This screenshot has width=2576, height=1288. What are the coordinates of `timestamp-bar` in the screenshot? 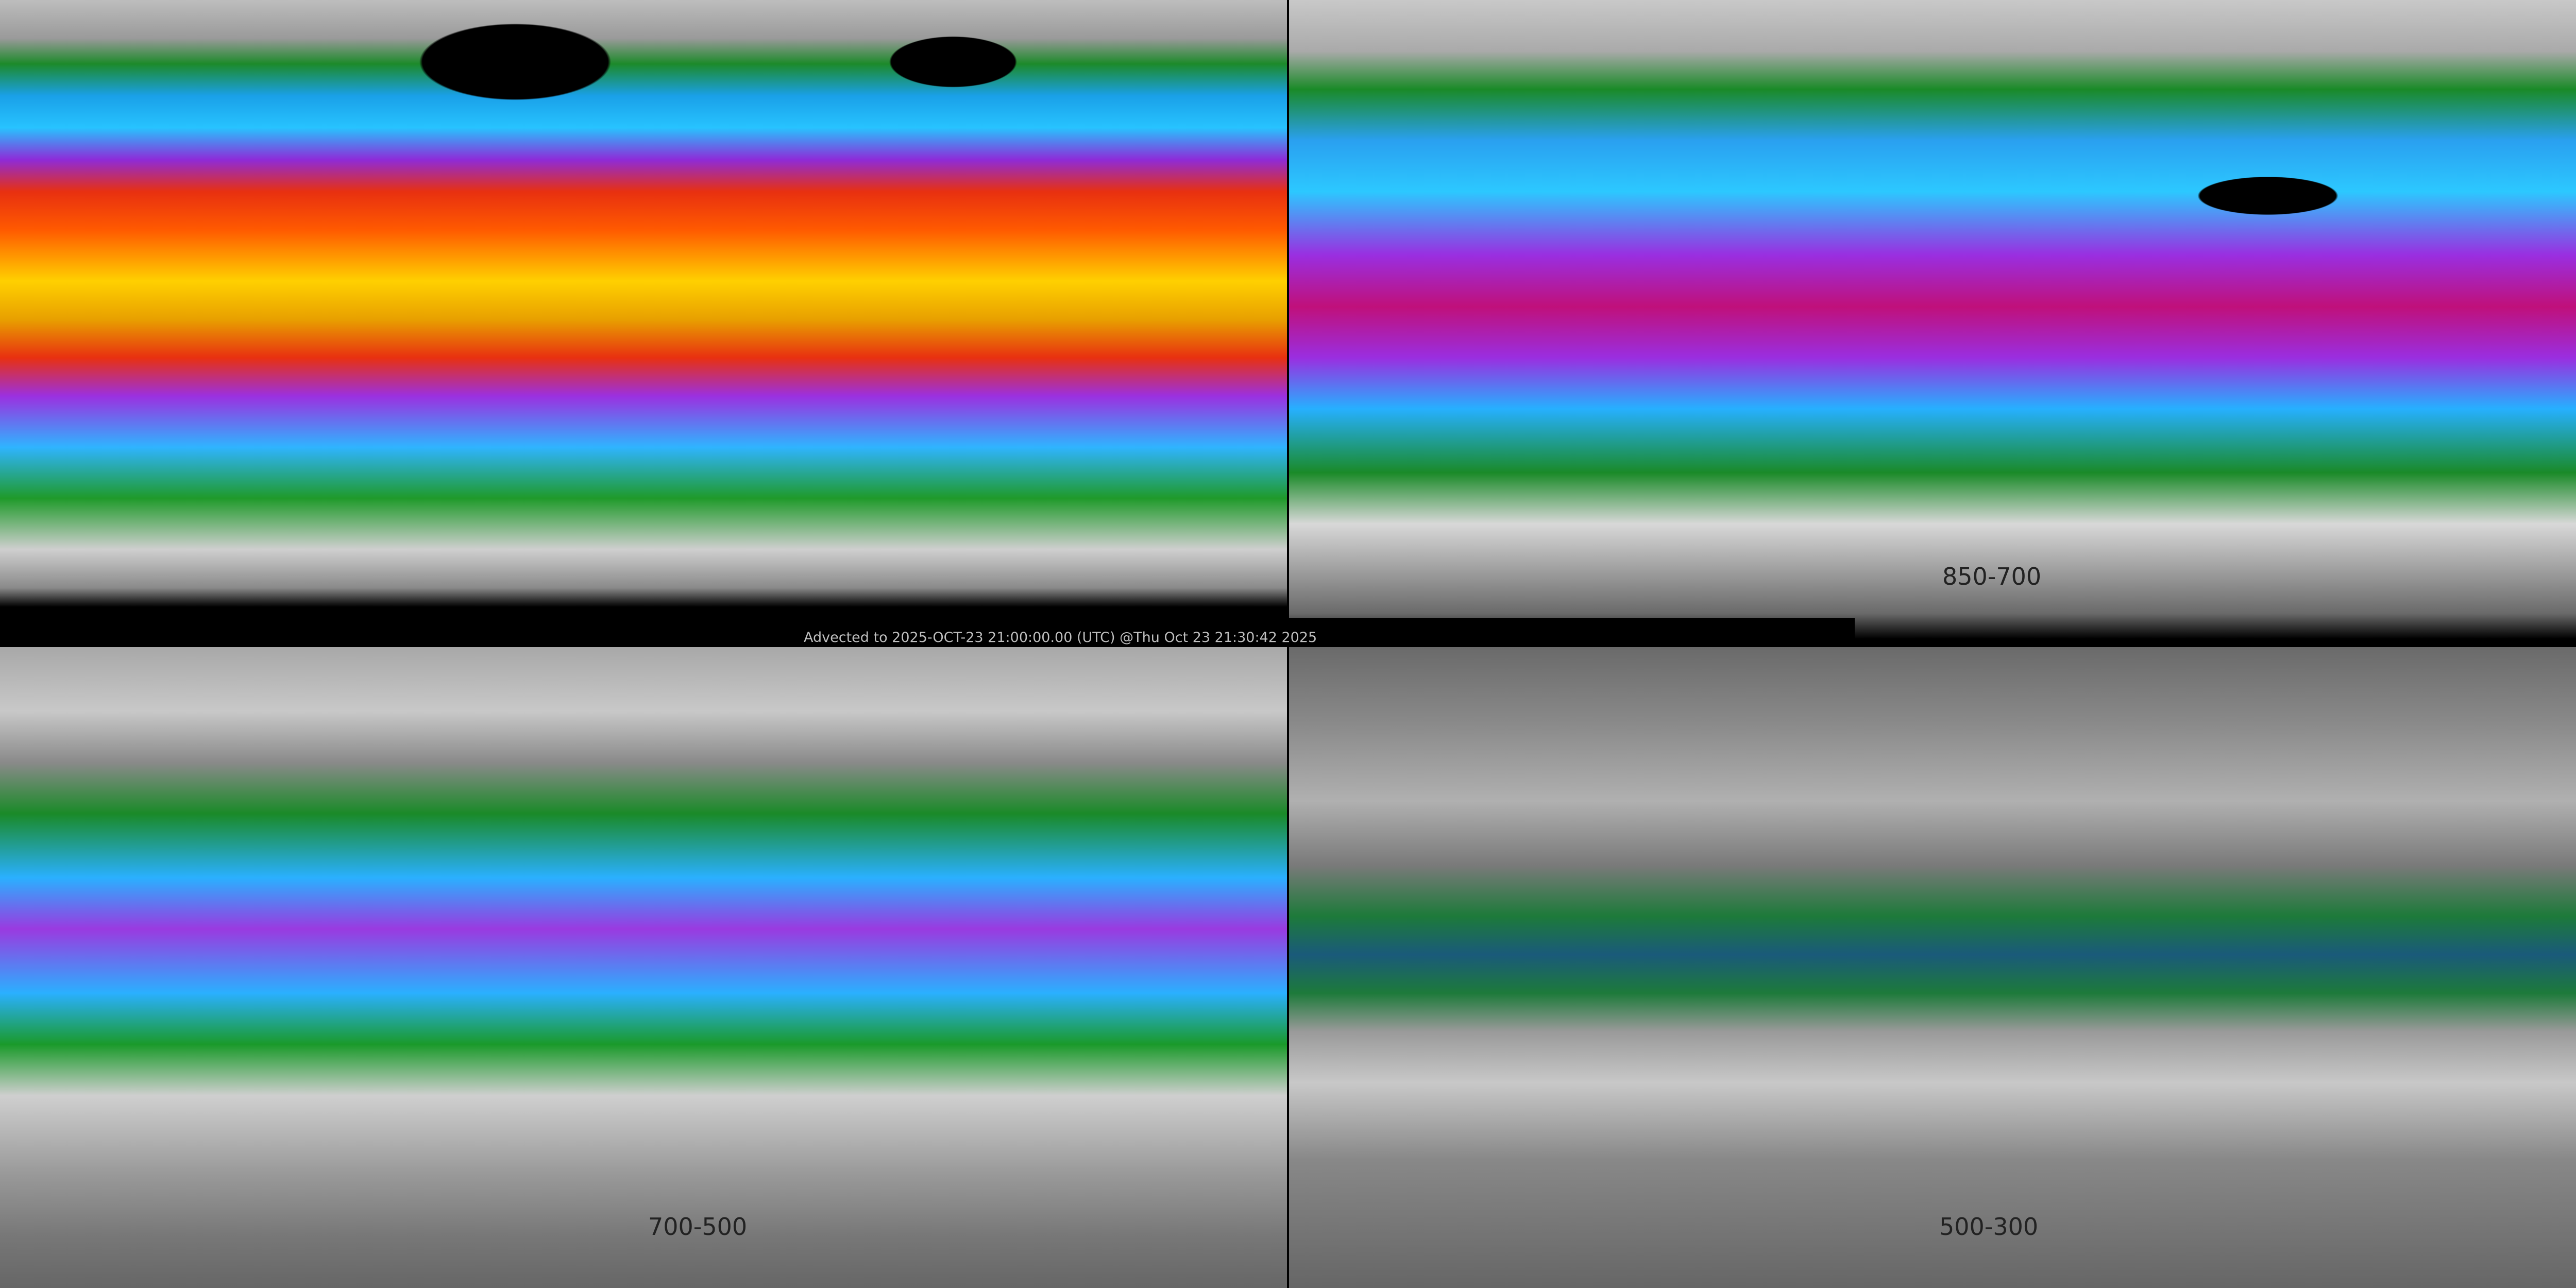 It's located at (927, 632).